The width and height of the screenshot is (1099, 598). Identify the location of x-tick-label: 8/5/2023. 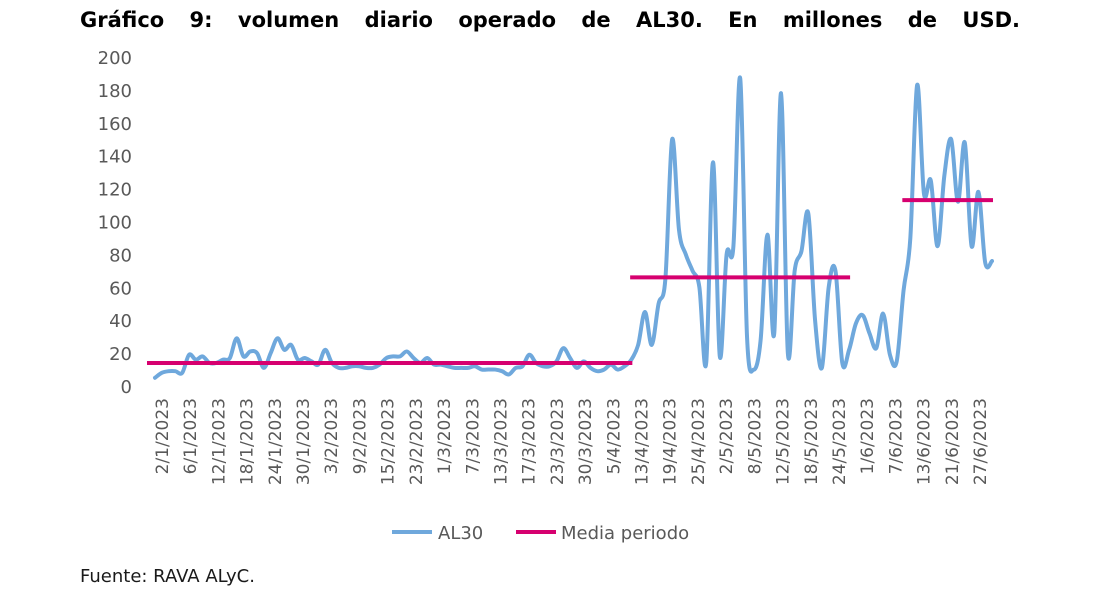
(755, 436).